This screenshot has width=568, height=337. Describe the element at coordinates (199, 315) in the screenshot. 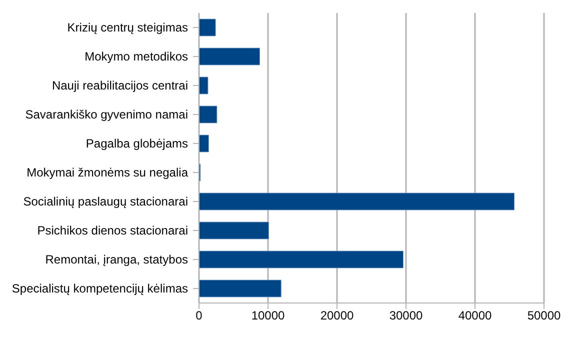

I see `x-tick-label: 0` at that location.